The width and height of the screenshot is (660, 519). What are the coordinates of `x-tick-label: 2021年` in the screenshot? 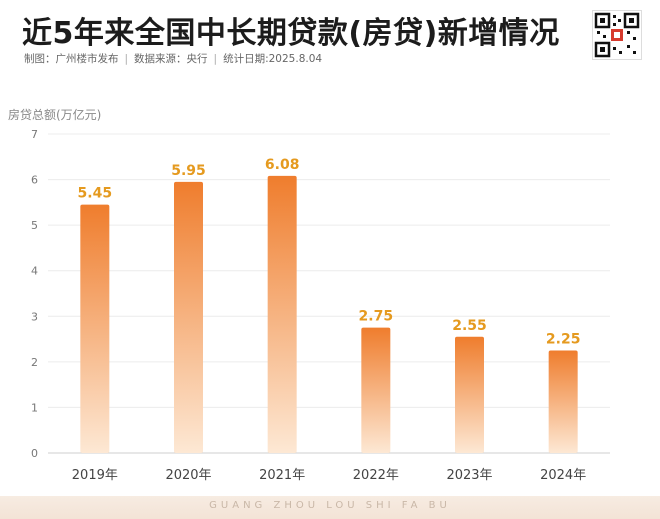 It's located at (282, 475).